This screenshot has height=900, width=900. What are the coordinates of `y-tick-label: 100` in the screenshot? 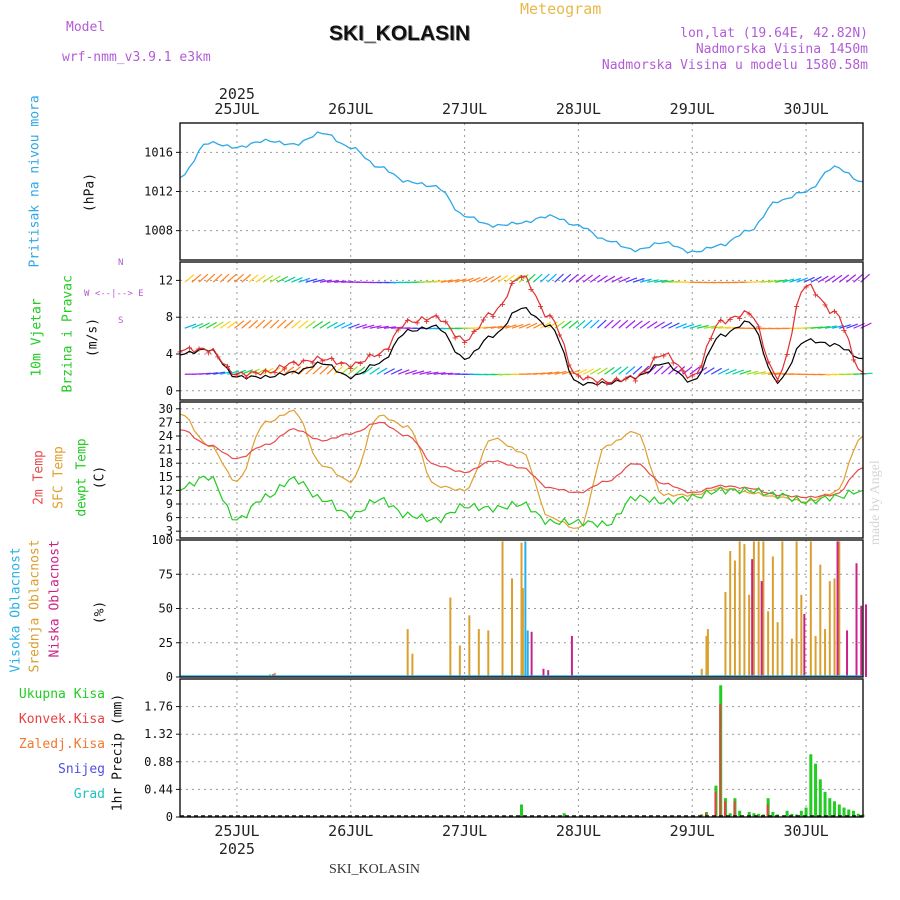 It's located at (162, 540).